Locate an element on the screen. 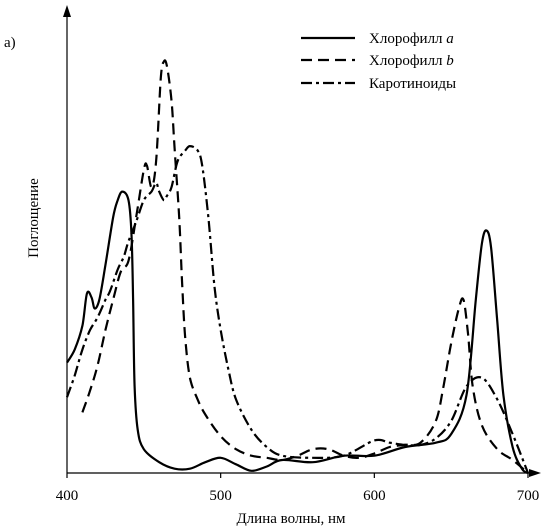 This screenshot has height=527, width=544. x-ticks: 400 500 600 700 is located at coordinates (298, 488).